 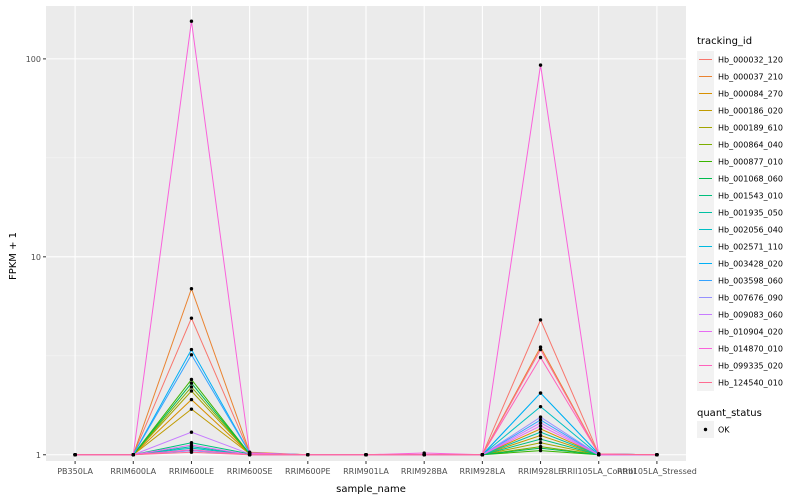 I want to click on legend-title: tracking_id, so click(x=724, y=41).